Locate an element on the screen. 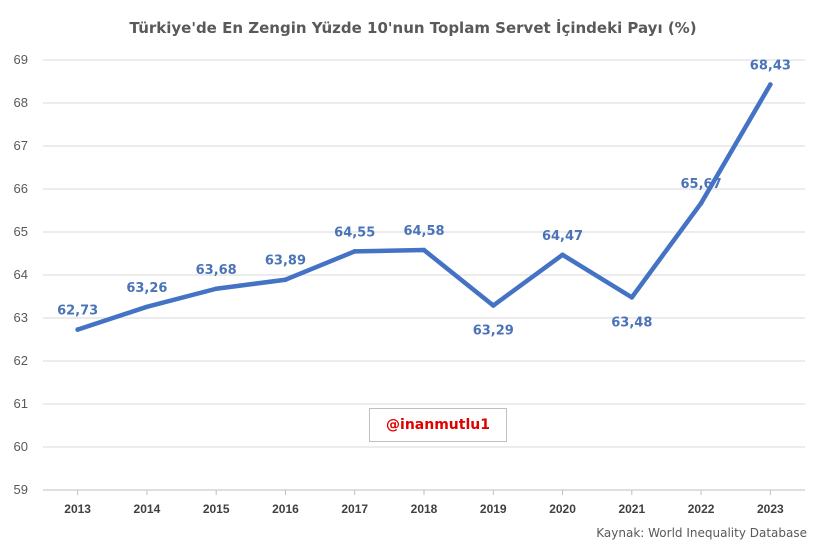 This screenshot has width=825, height=560. x-tick-label: 2020 is located at coordinates (562, 509).